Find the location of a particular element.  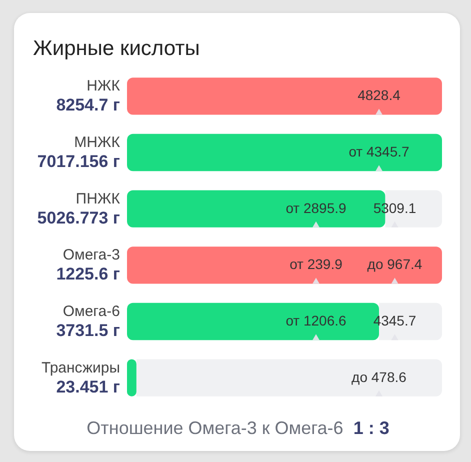

y-tick-label: НЖК 8254.7 г is located at coordinates (88, 96).